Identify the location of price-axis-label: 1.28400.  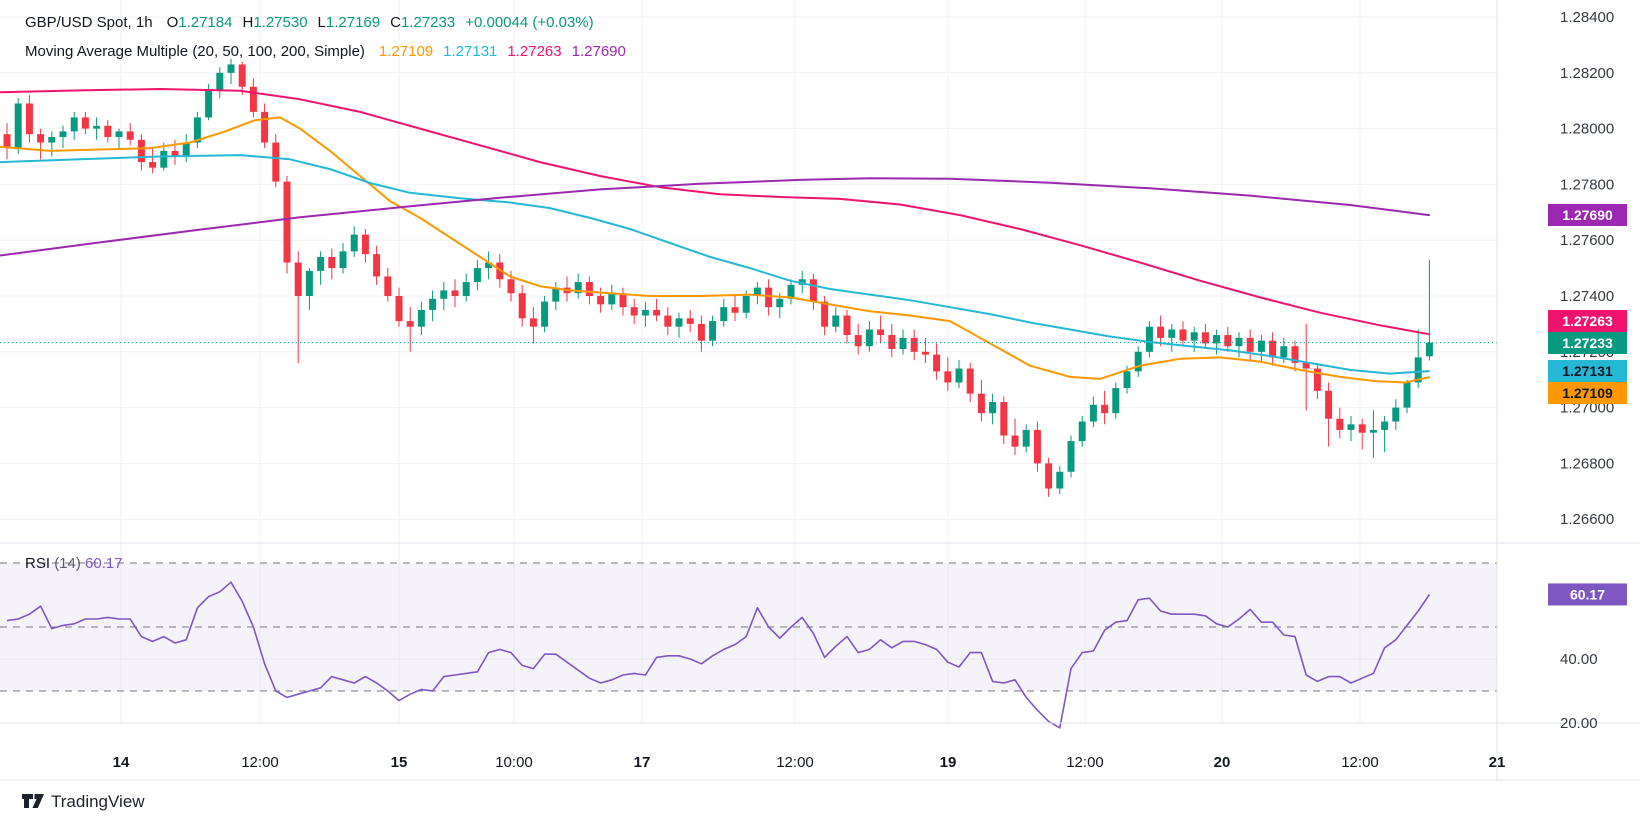
(1587, 17).